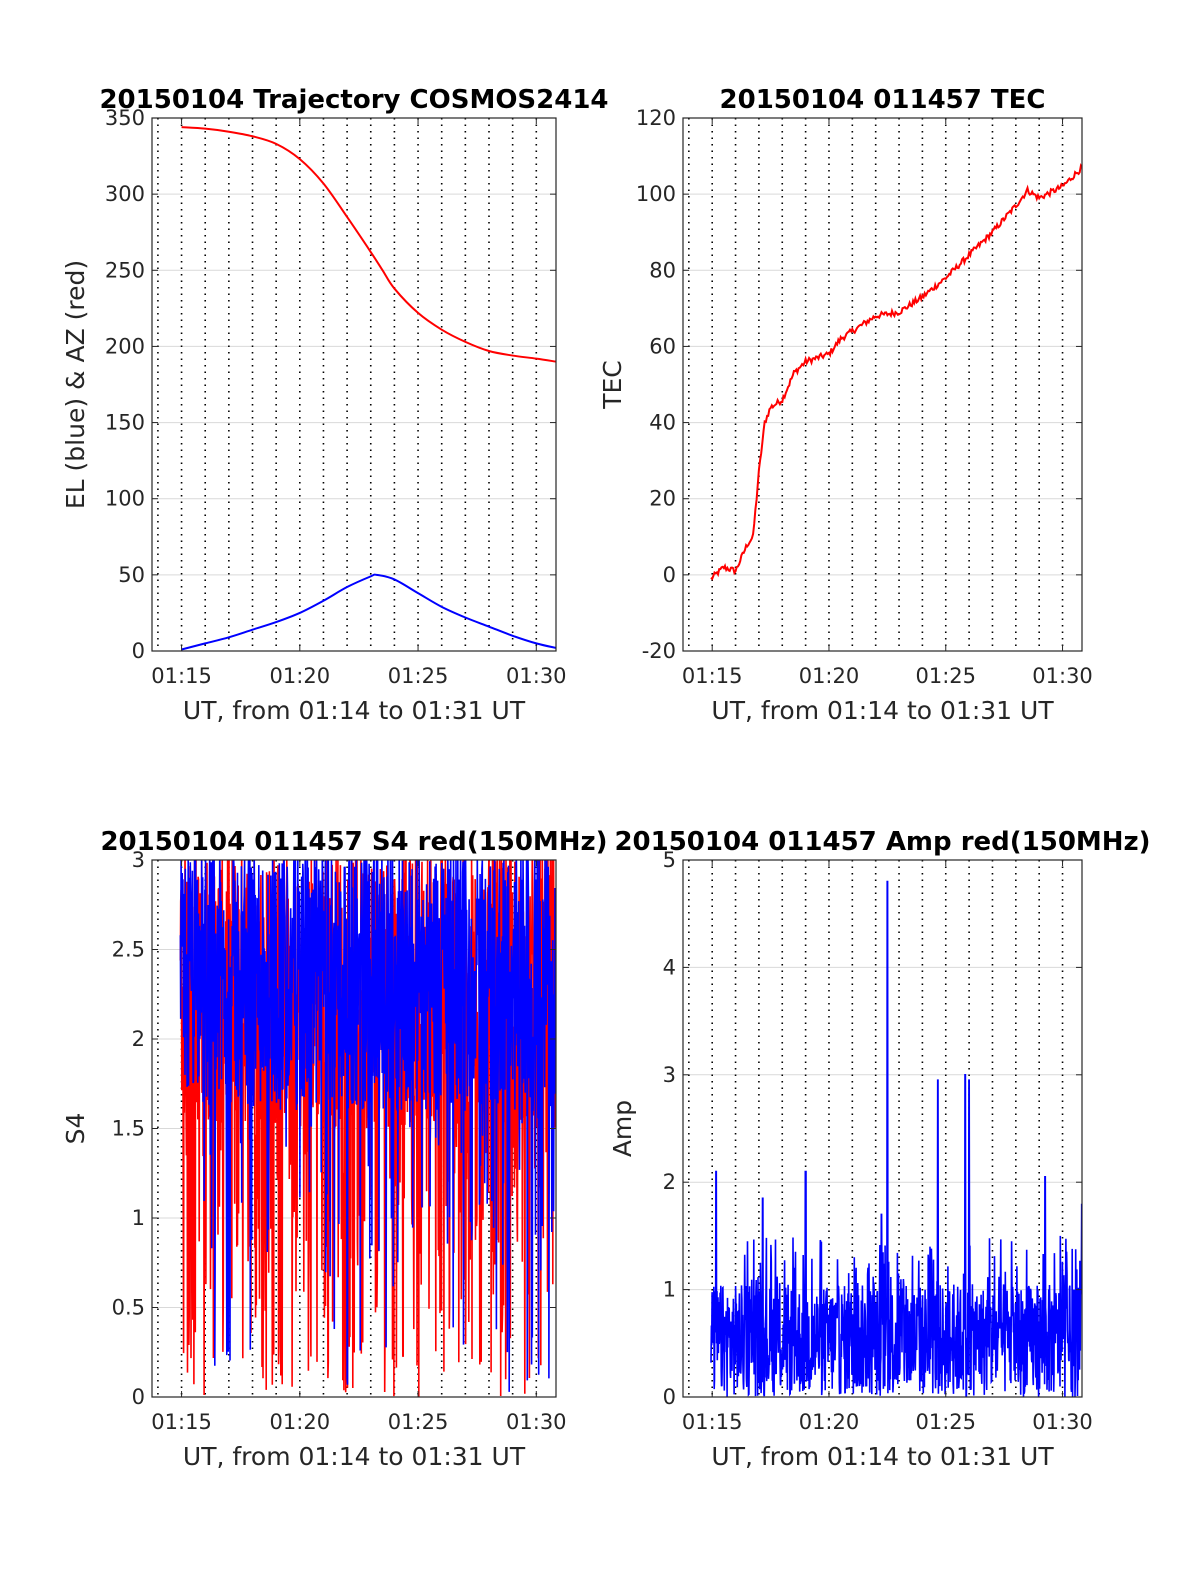 This screenshot has width=1200, height=1575. What do you see at coordinates (128, 1308) in the screenshot?
I see `y-tick-label: 0.5` at bounding box center [128, 1308].